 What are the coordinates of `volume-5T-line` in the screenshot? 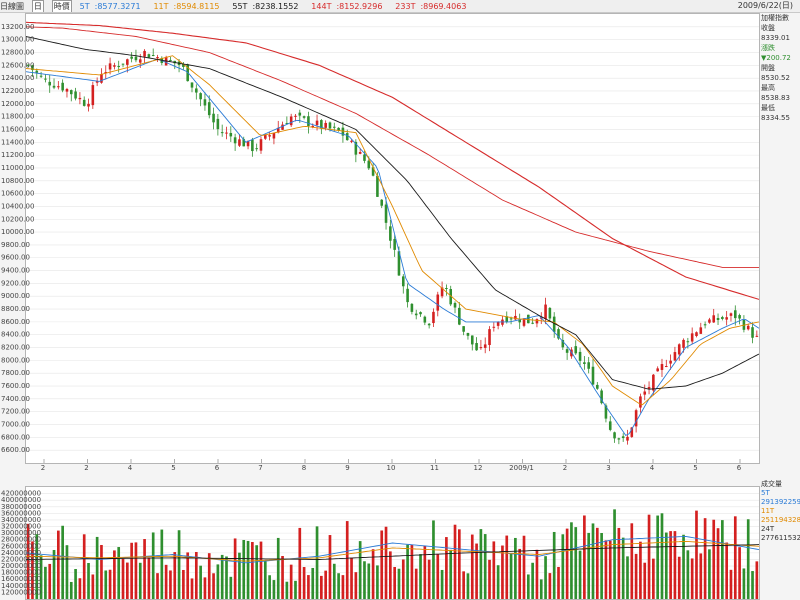 It's located at (392, 549).